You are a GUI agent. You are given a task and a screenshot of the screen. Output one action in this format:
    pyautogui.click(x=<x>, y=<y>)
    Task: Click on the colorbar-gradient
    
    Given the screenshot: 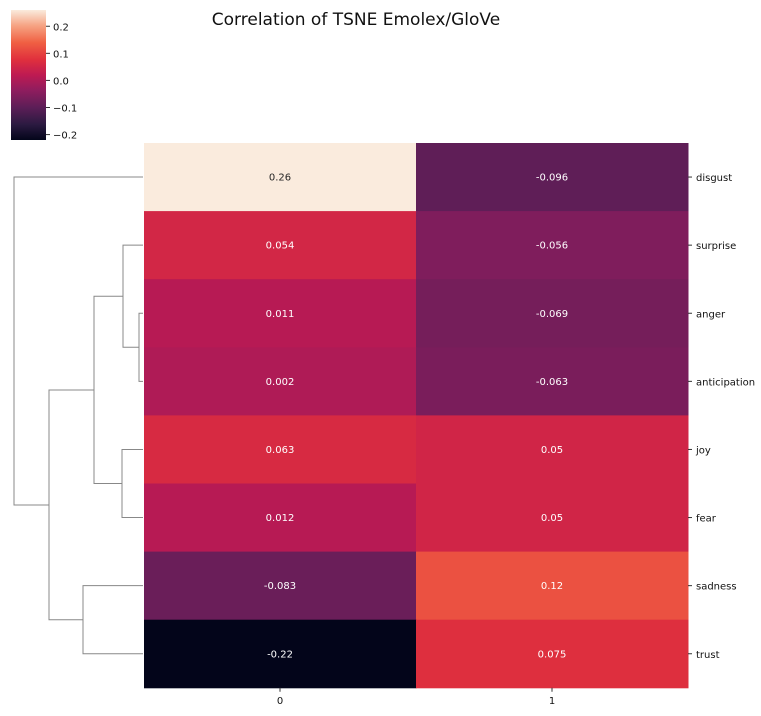 What is the action you would take?
    pyautogui.click(x=28, y=75)
    